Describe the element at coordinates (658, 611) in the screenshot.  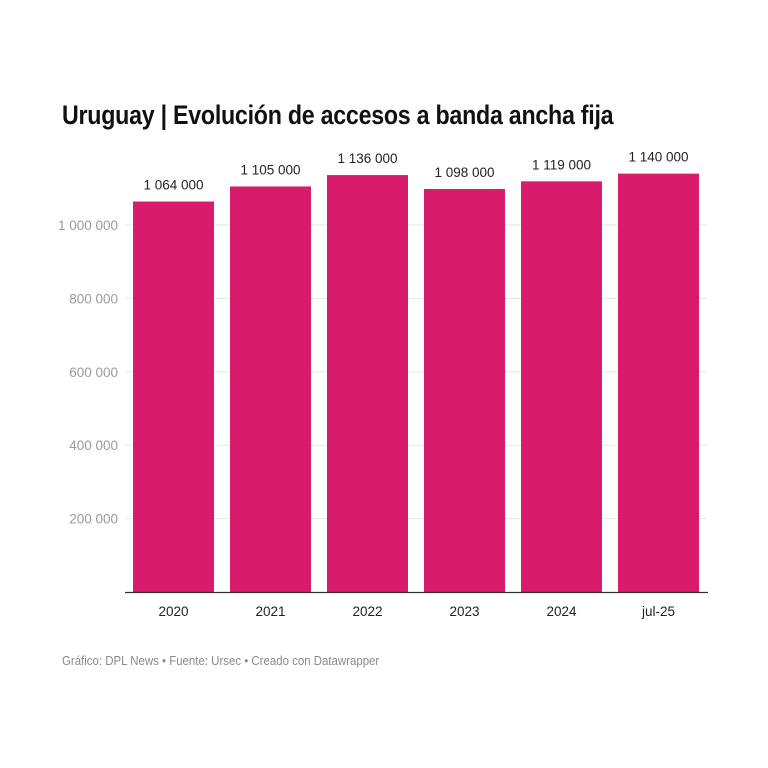
I see `x-tick-label: jul-25` at that location.